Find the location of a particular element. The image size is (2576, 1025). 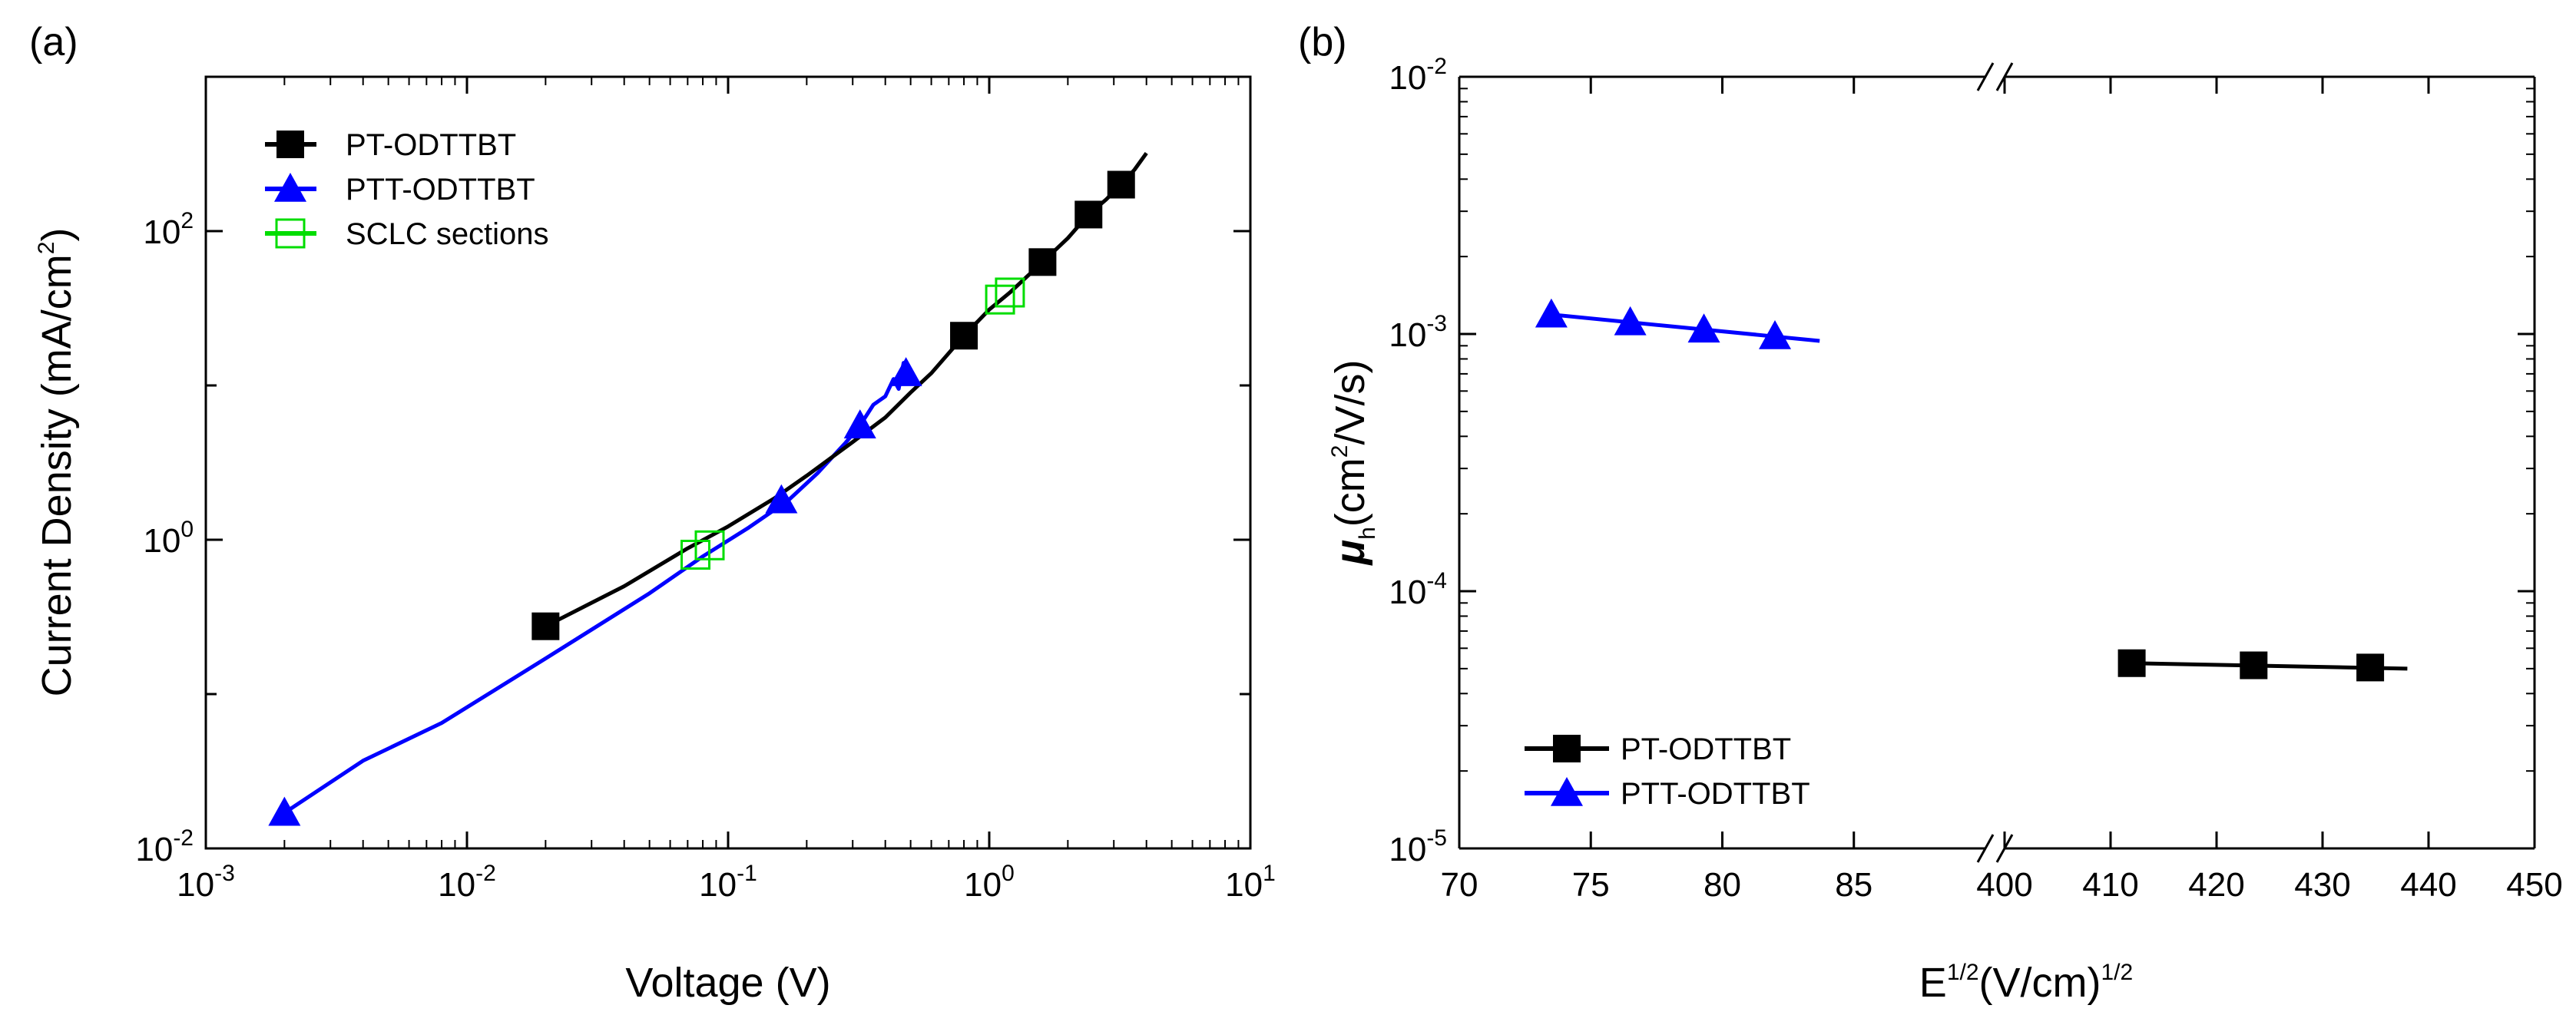

panel-label-b: (b) is located at coordinates (1322, 42).